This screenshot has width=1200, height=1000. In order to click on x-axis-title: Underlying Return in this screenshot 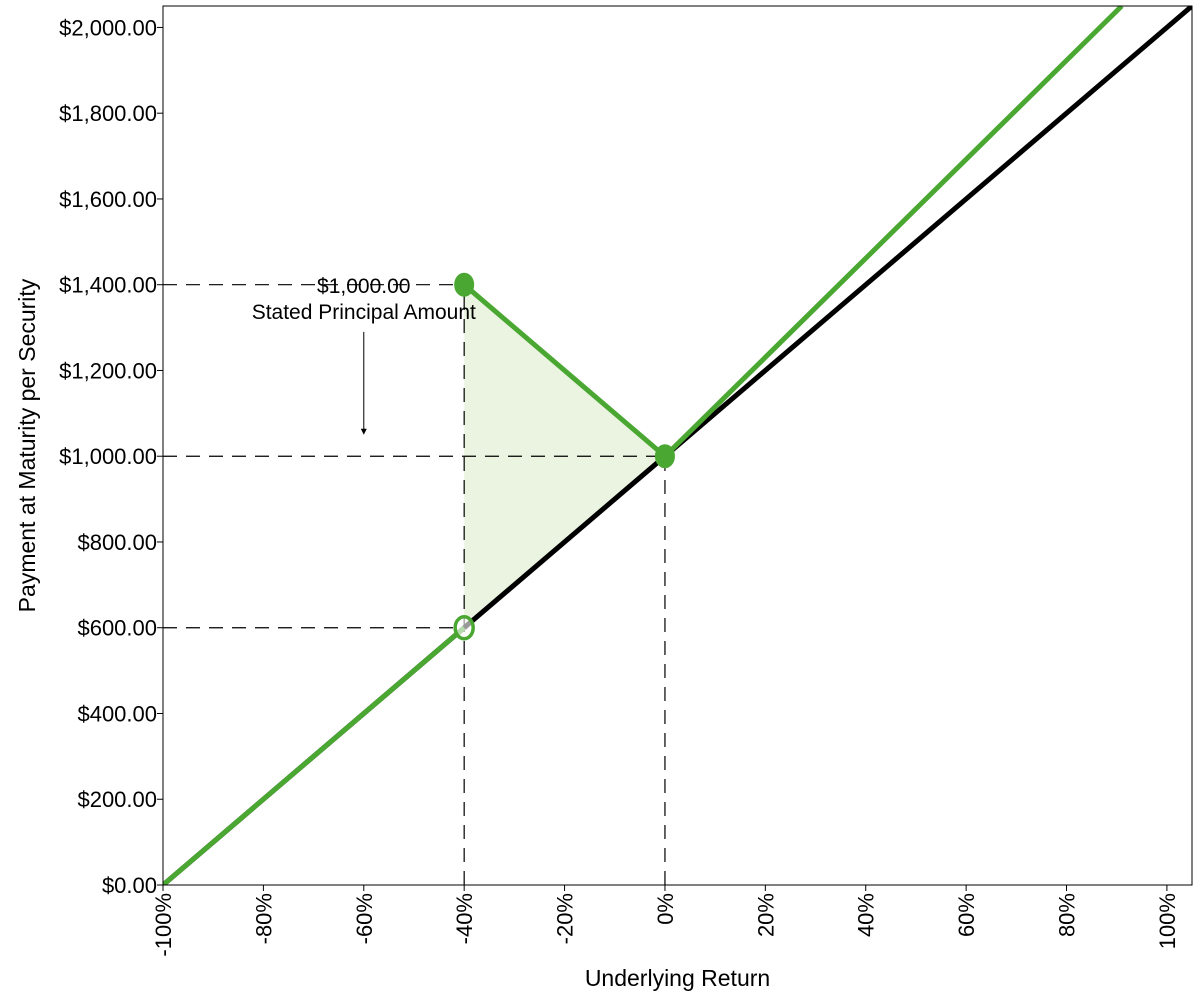, I will do `click(677, 978)`.